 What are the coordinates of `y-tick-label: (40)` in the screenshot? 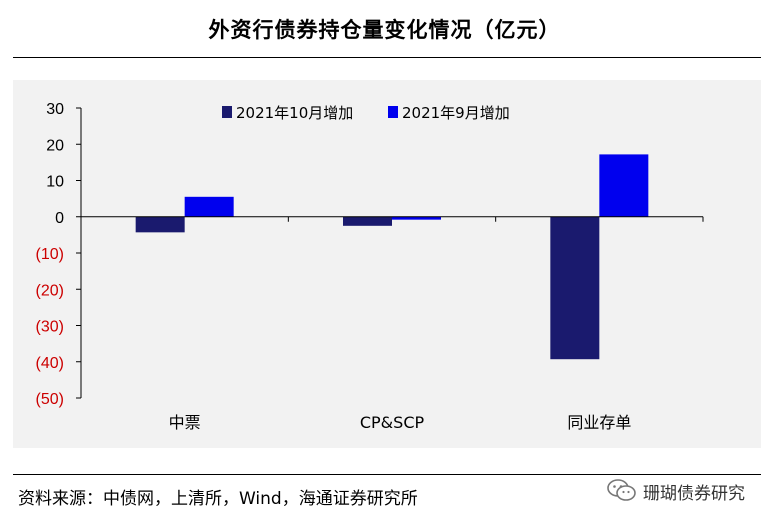 It's located at (50, 363).